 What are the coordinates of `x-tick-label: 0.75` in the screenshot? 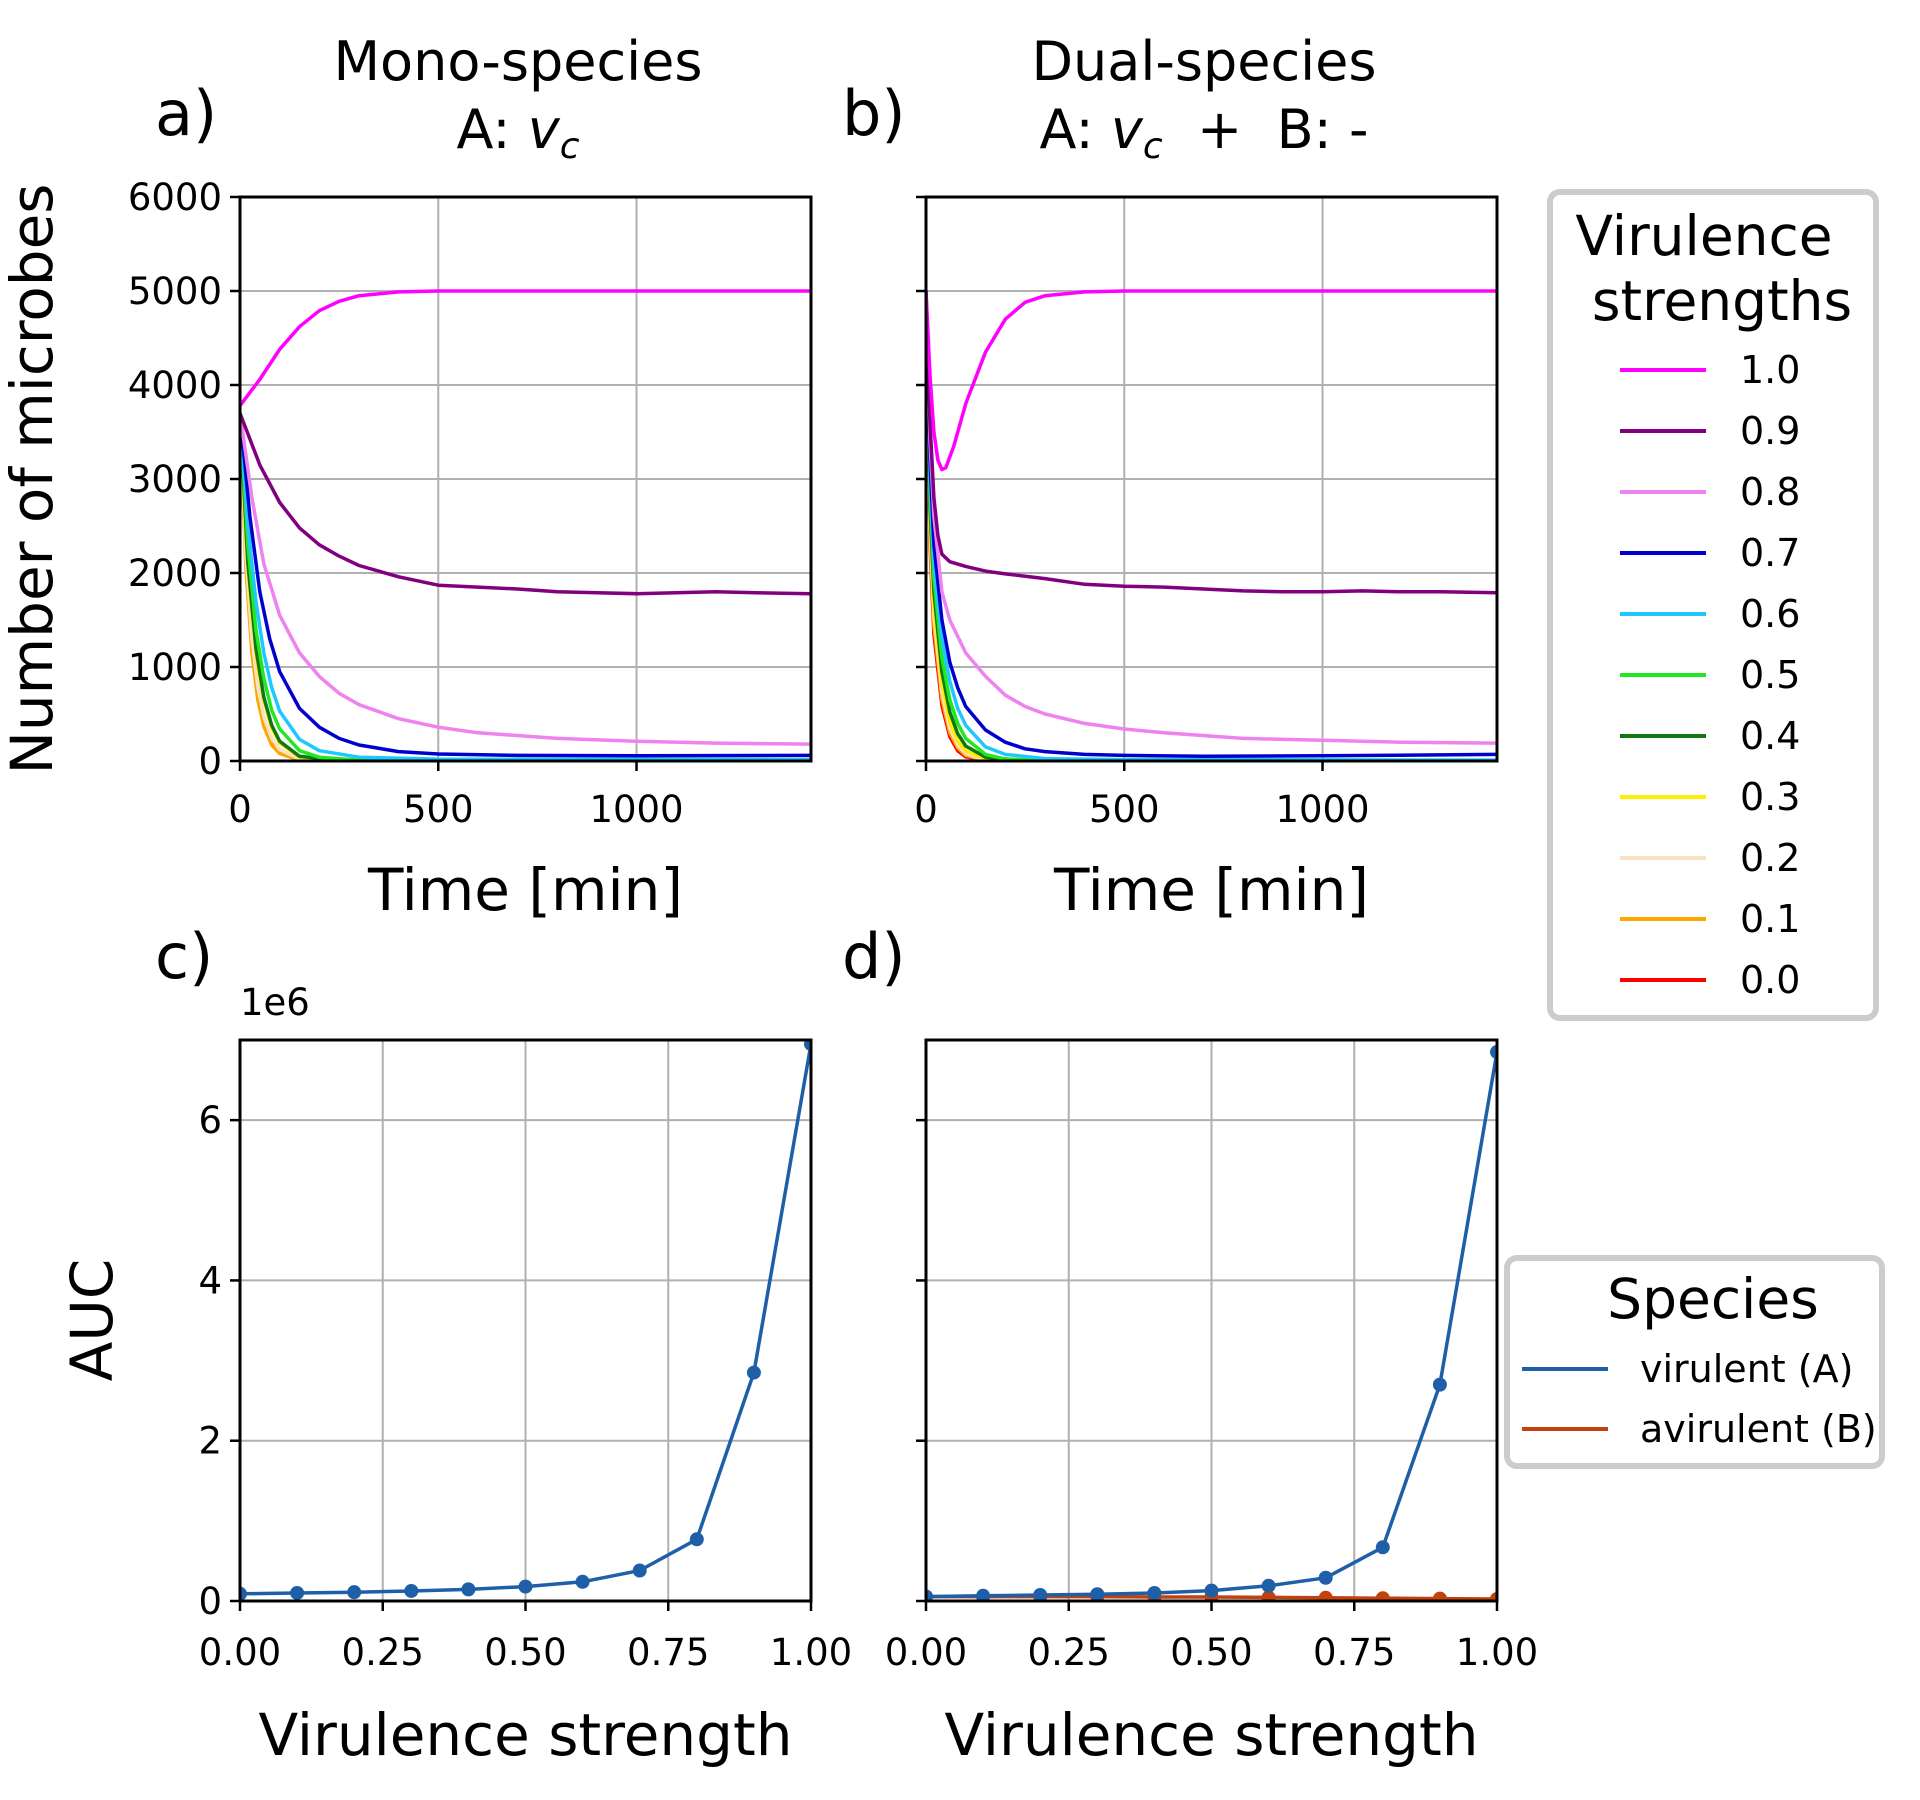 It's located at (1354, 1652).